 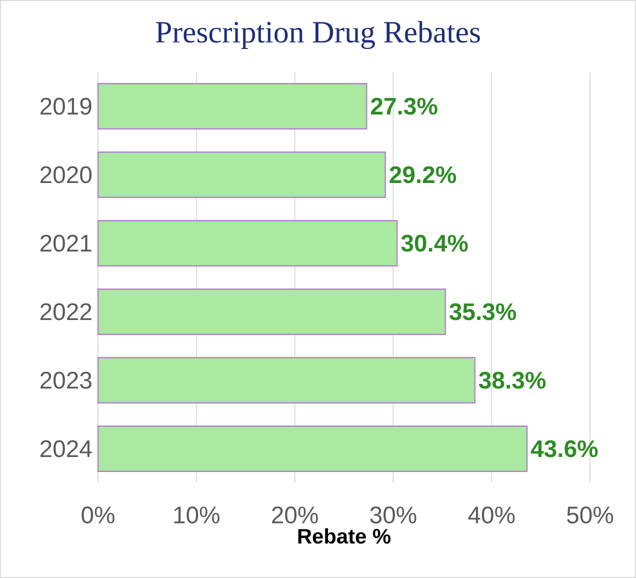 I want to click on y-tick-label: 2024, so click(x=66, y=449).